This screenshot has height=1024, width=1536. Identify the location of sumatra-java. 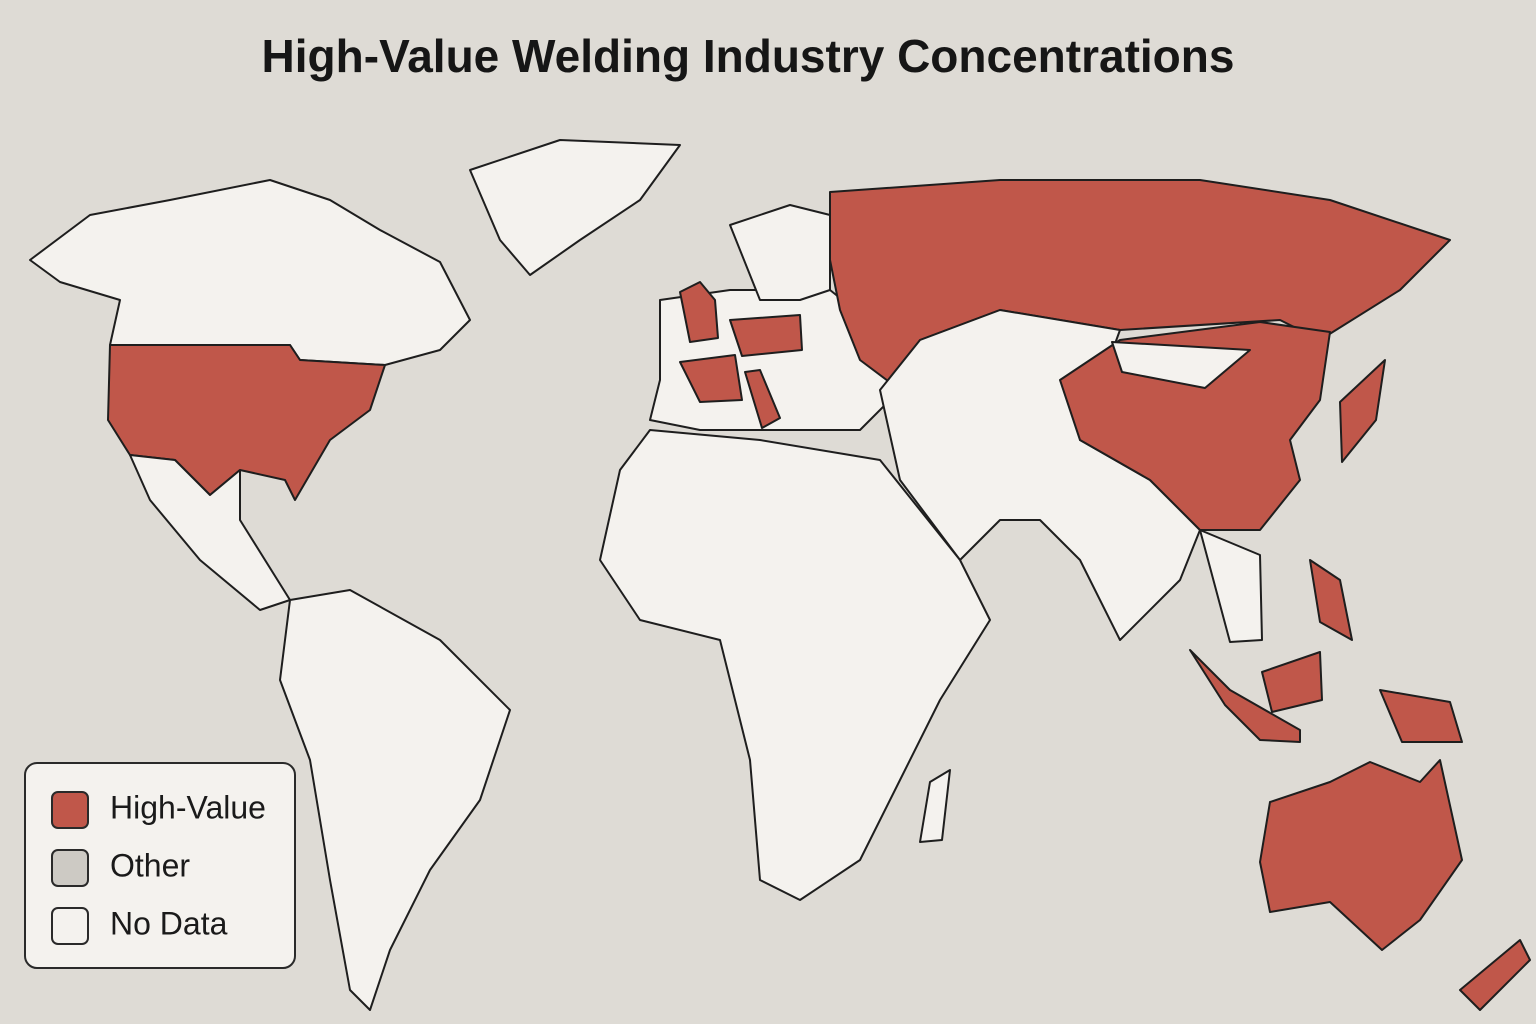
(1245, 696).